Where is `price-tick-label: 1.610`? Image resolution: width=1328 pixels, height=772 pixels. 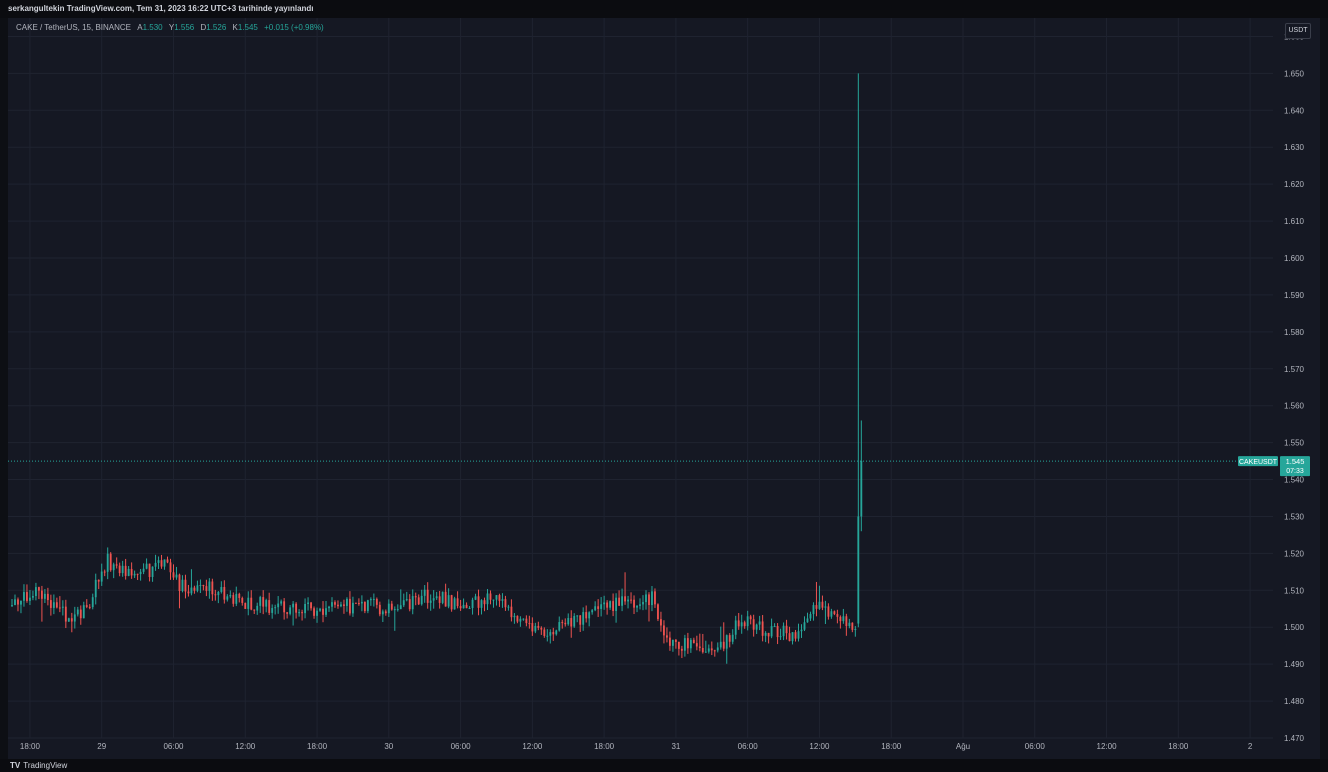
price-tick-label: 1.610 is located at coordinates (1294, 221).